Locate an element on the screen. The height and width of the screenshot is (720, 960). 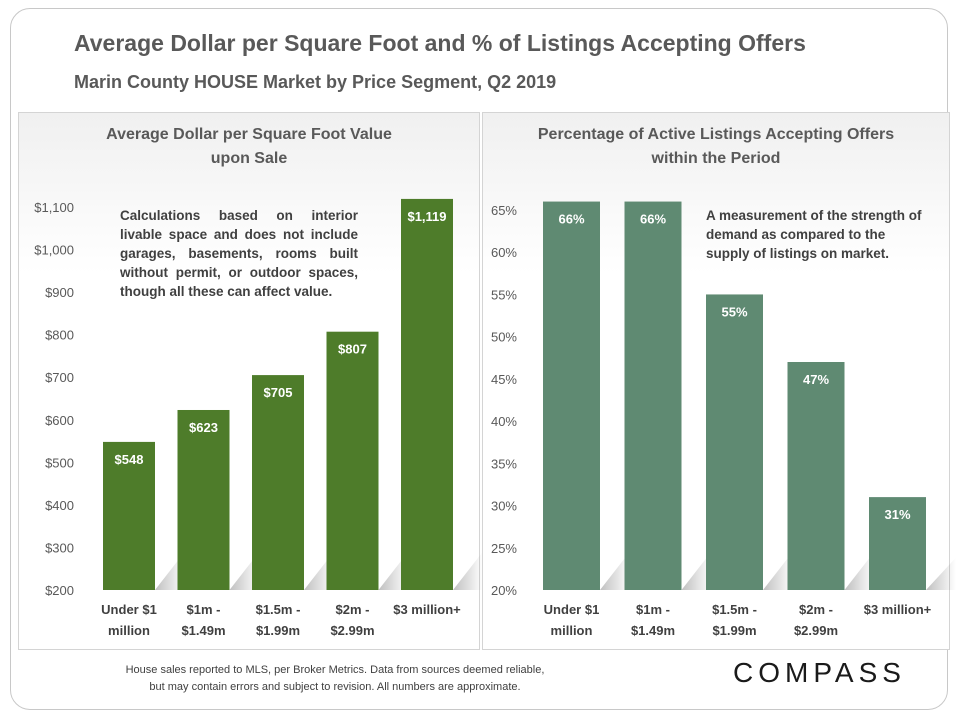
left-x-tick-label: Under $1 is located at coordinates (129, 609).